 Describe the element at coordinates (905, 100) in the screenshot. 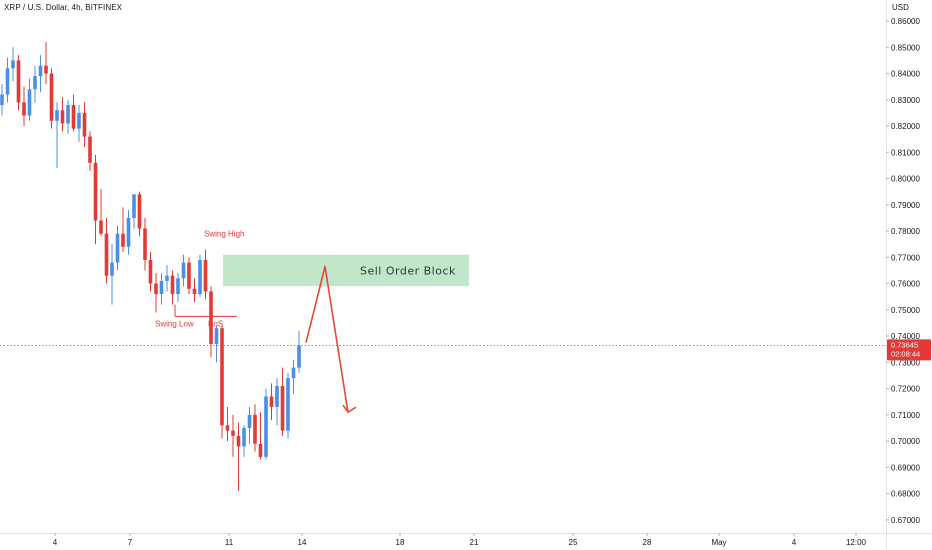

I see `price-tick-label: 0.83000` at that location.